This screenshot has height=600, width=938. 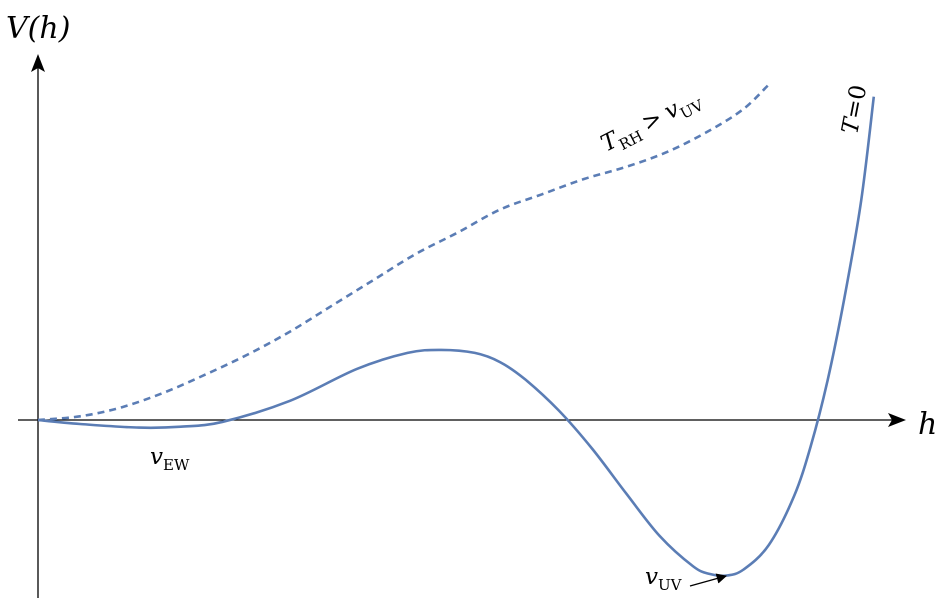 What do you see at coordinates (38, 63) in the screenshot?
I see `y-axis-arrow-icon` at bounding box center [38, 63].